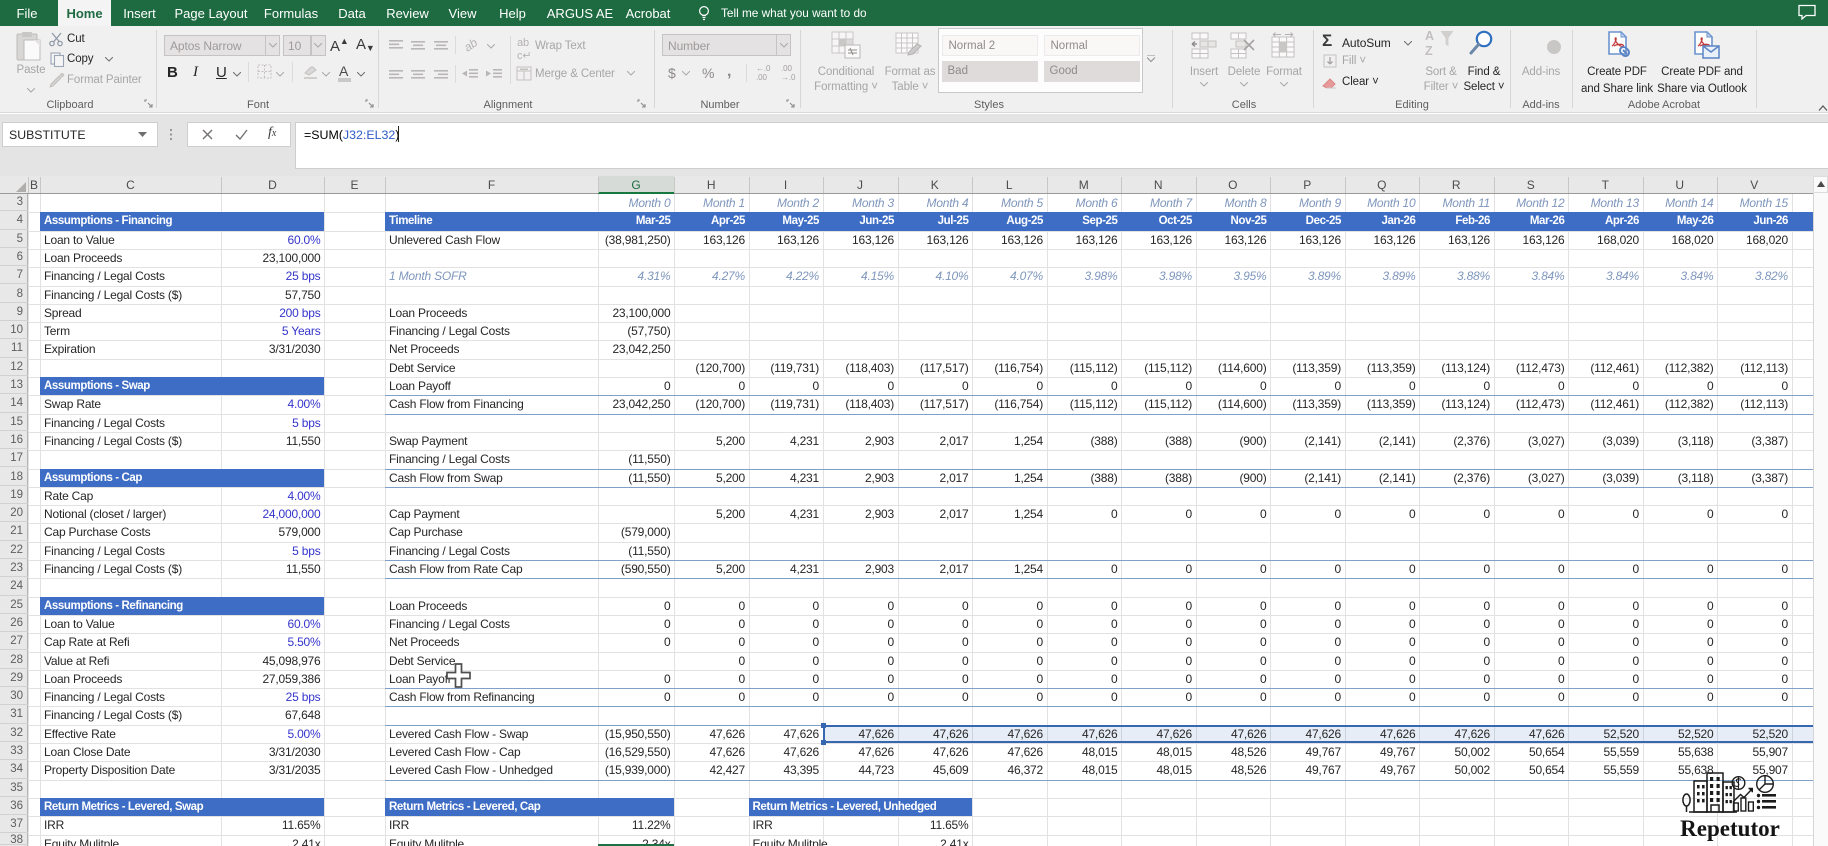 The image size is (1828, 846). I want to click on svg-text: Z, so click(1429, 50).